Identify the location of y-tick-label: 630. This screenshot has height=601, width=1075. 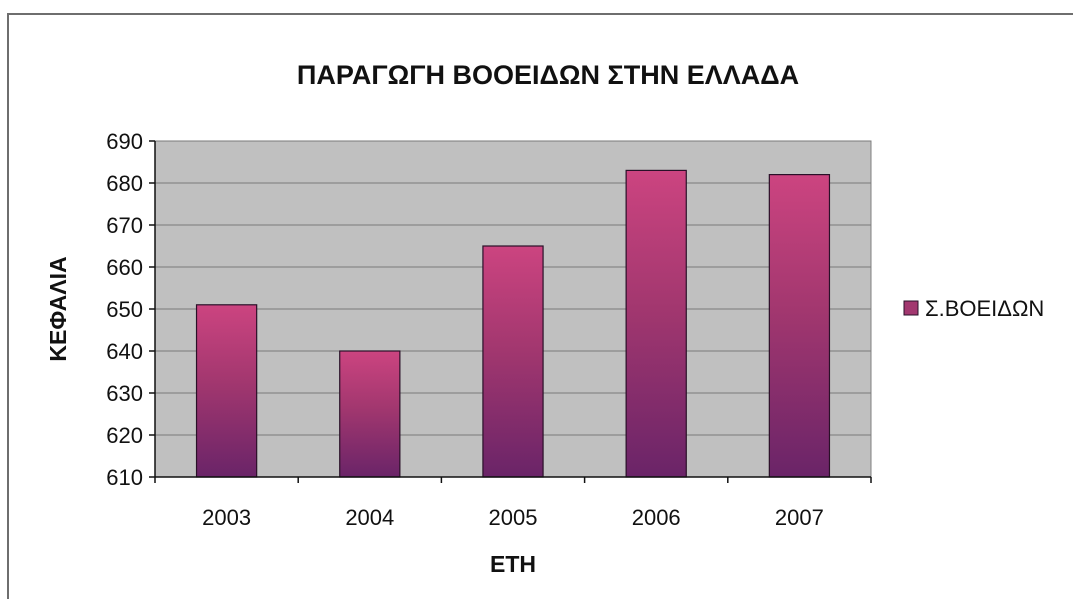
(124, 393).